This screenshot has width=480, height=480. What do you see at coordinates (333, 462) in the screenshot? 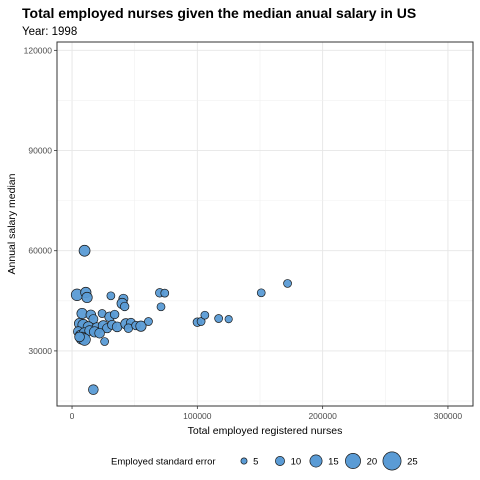
I see `legend-label: 15` at bounding box center [333, 462].